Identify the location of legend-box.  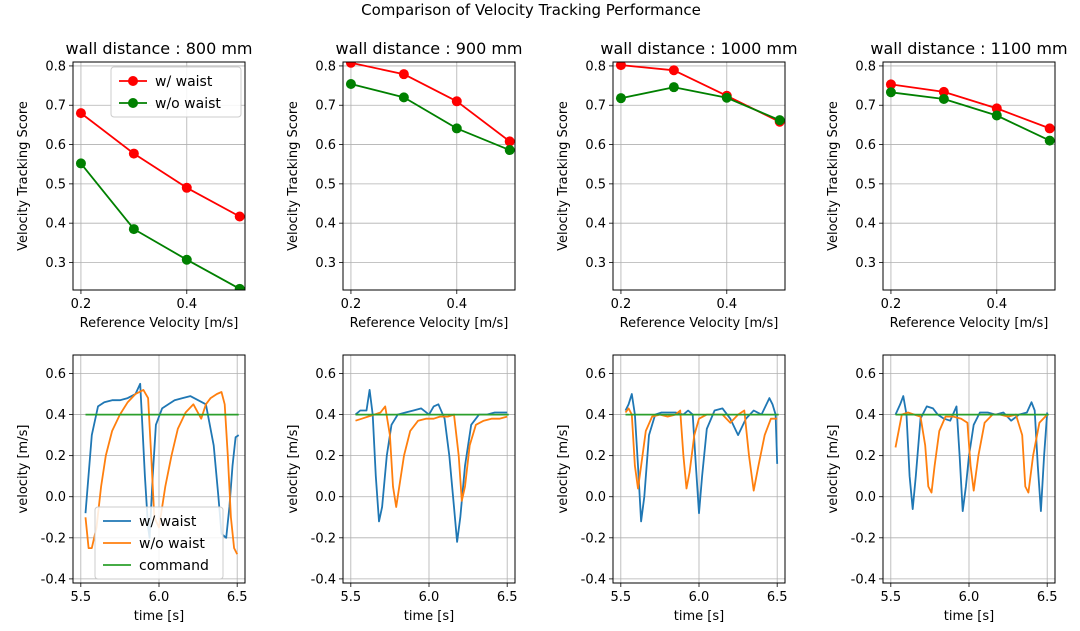
(176, 92).